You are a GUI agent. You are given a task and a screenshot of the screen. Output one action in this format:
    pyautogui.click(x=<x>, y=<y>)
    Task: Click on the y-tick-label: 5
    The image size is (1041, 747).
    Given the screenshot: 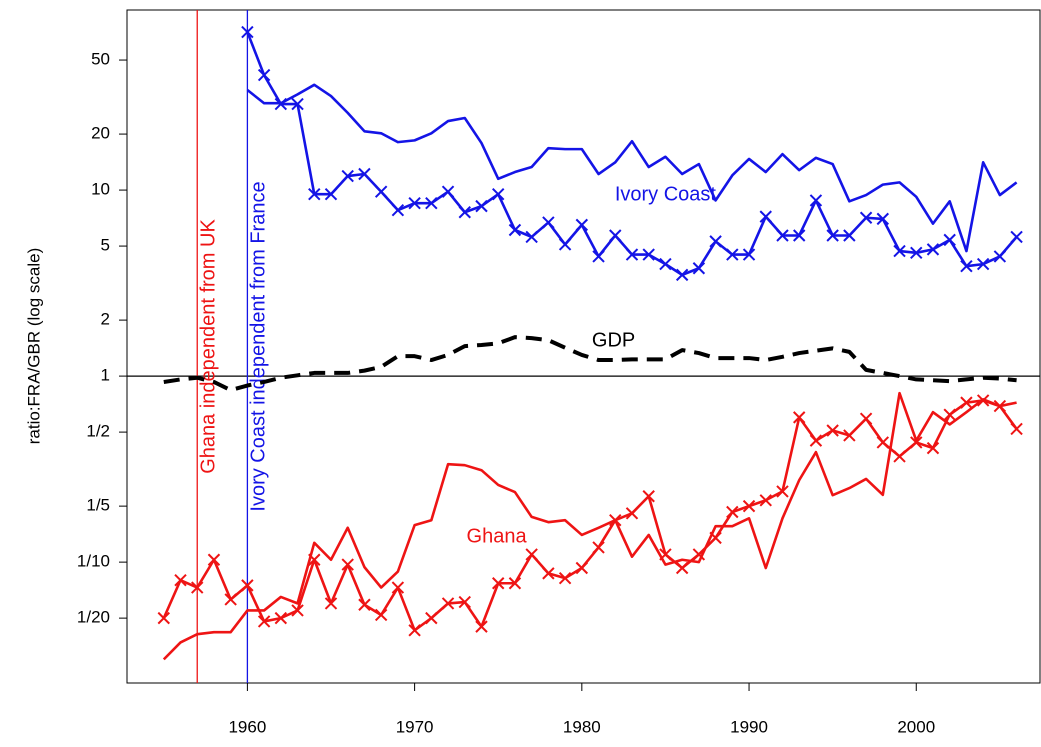 What is the action you would take?
    pyautogui.click(x=105, y=245)
    